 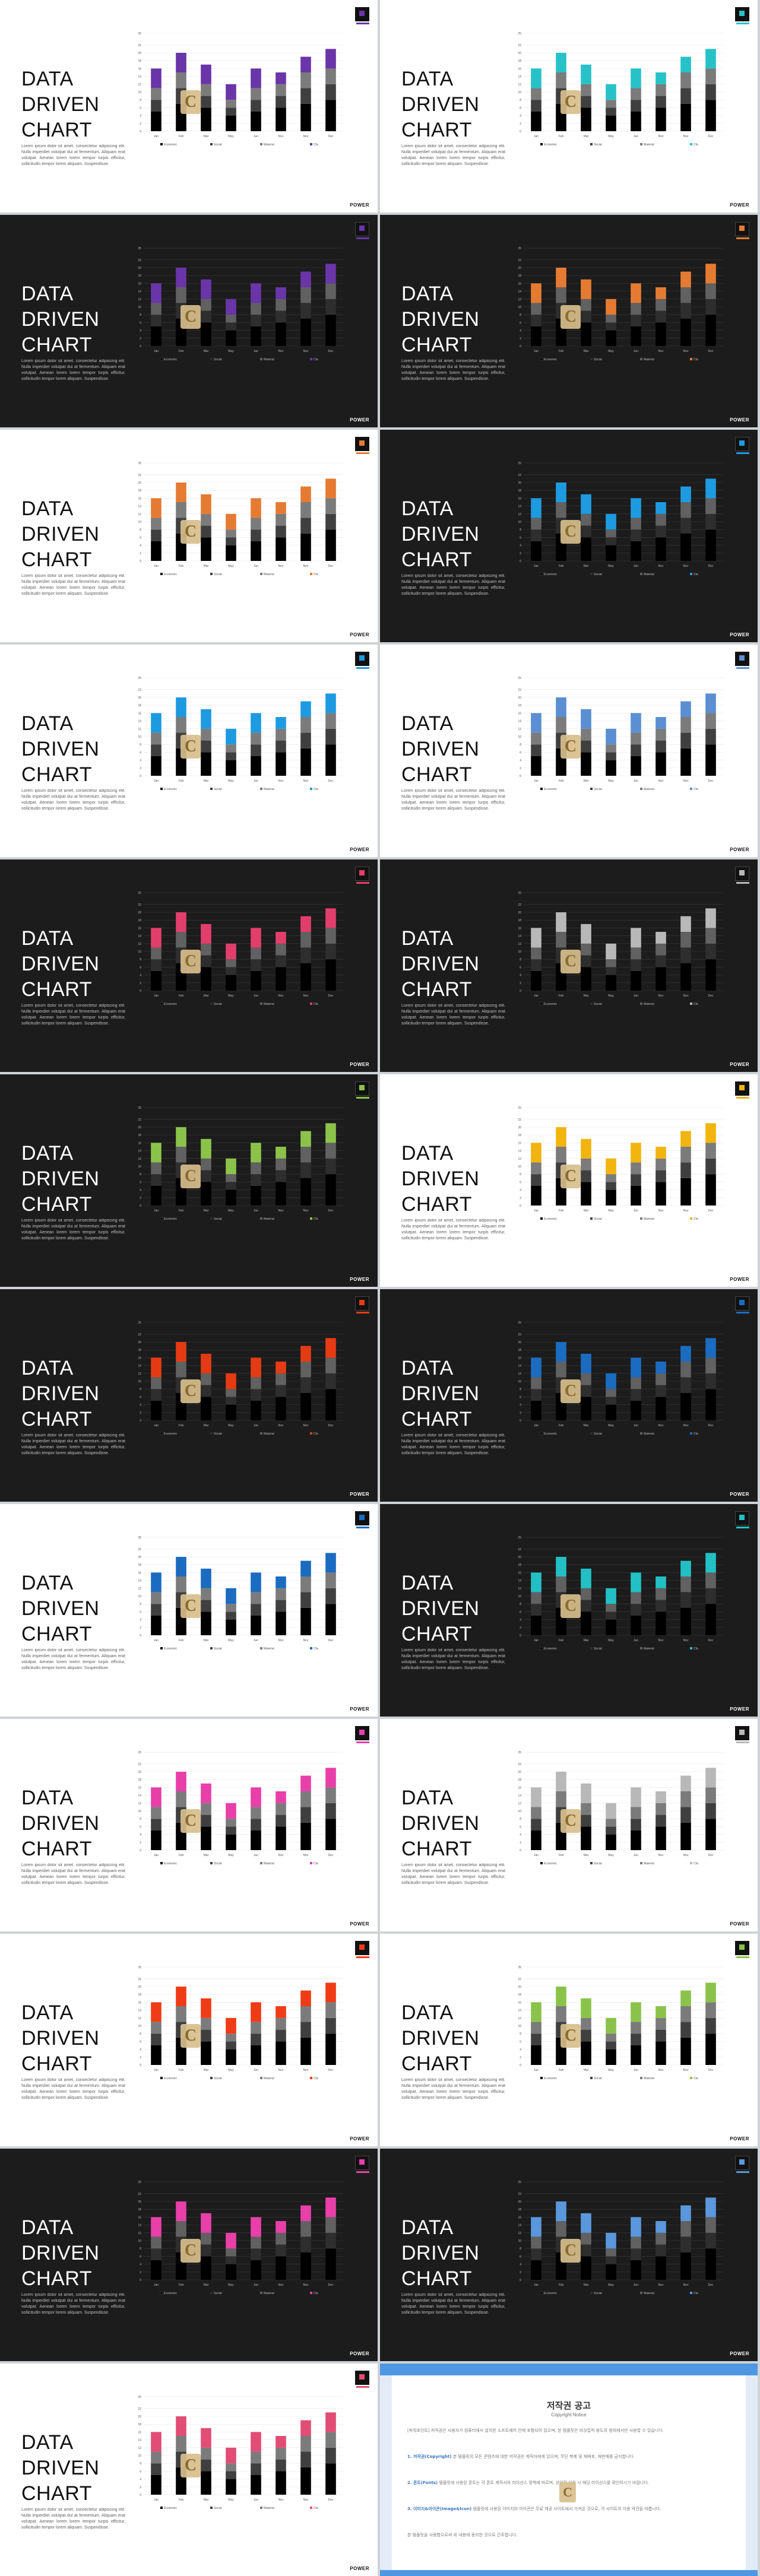 What do you see at coordinates (586, 2053) in the screenshot?
I see `bar-economic-mar` at bounding box center [586, 2053].